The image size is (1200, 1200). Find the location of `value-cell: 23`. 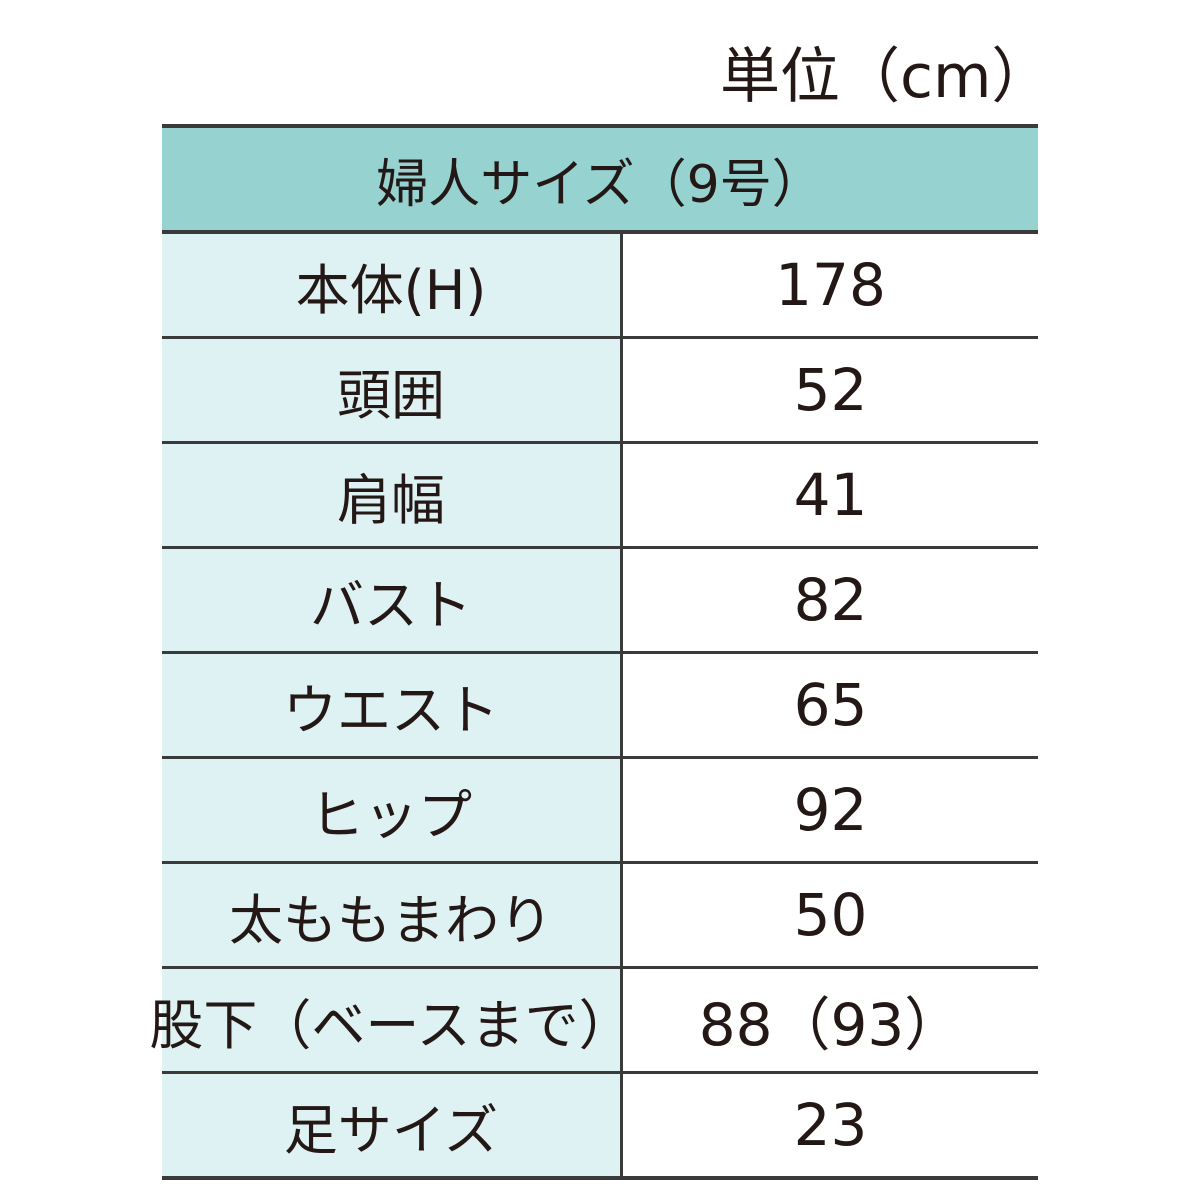

value-cell: 23 is located at coordinates (830, 1125).